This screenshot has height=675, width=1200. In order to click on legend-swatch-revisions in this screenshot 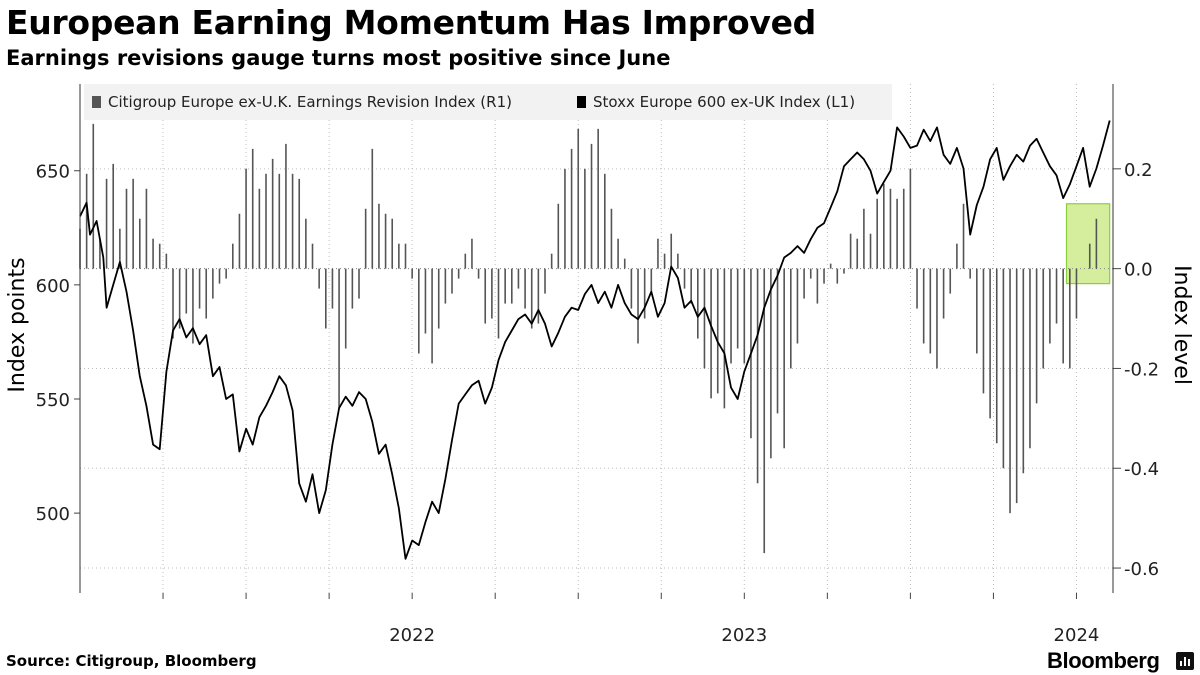, I will do `click(96, 102)`.